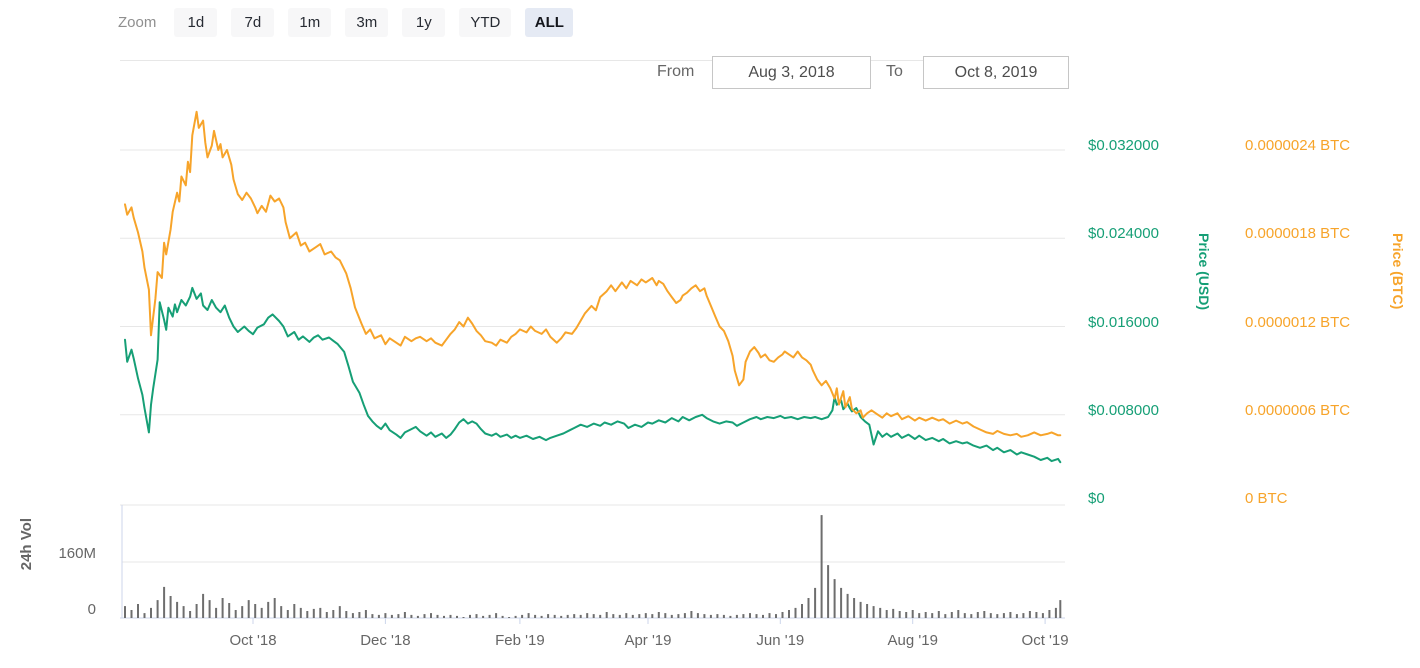  Describe the element at coordinates (791, 72) in the screenshot. I see `from-date-input` at that location.